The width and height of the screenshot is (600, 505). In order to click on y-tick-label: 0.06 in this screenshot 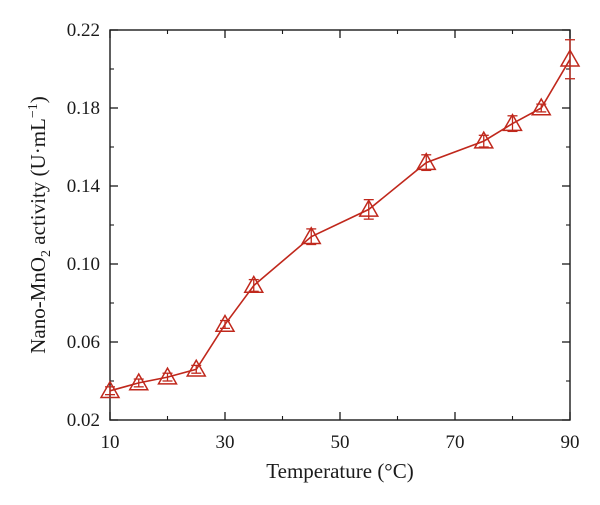, I will do `click(83, 342)`.